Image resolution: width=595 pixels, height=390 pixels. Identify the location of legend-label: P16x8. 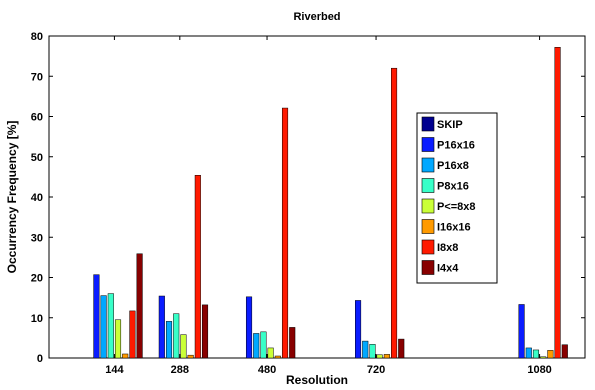
(453, 166).